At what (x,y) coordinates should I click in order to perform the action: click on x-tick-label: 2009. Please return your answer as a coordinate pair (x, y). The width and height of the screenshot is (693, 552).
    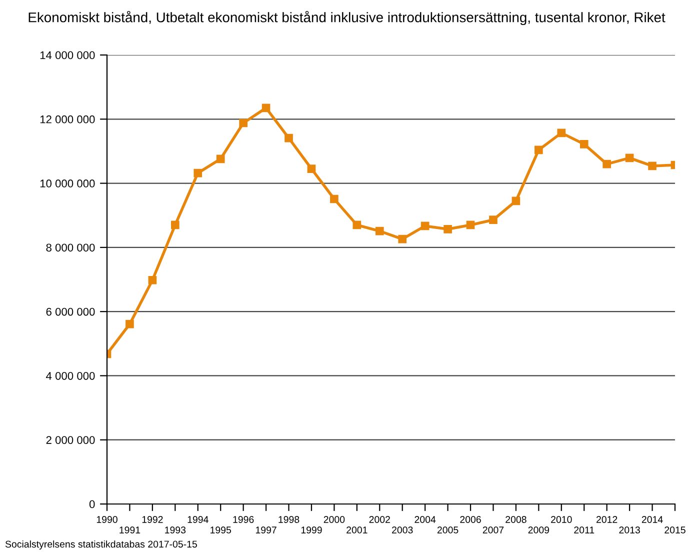
    Looking at the image, I should click on (539, 530).